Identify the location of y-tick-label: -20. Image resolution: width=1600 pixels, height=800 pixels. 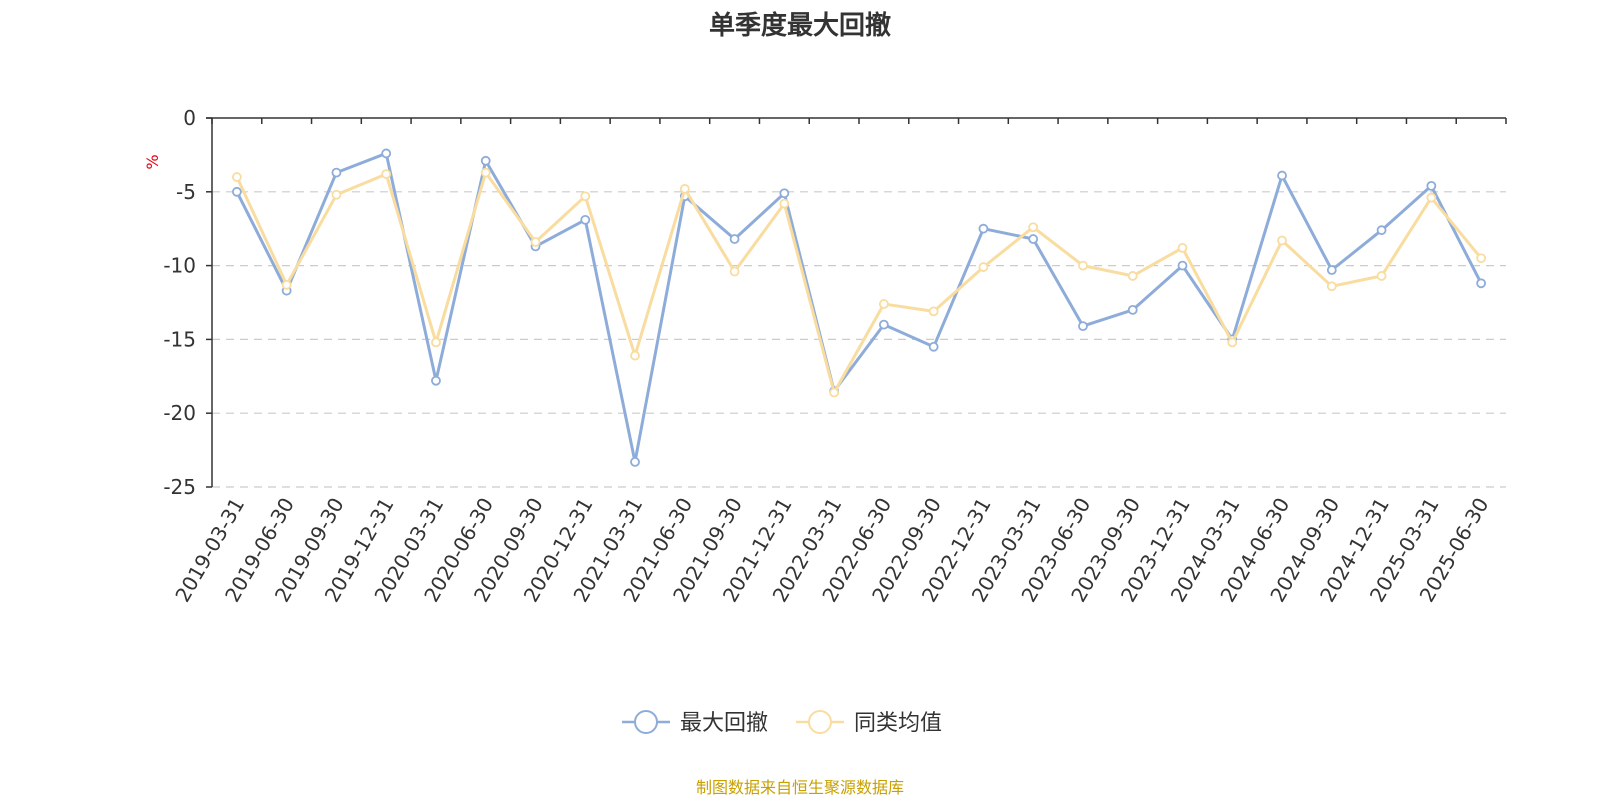
(179, 413).